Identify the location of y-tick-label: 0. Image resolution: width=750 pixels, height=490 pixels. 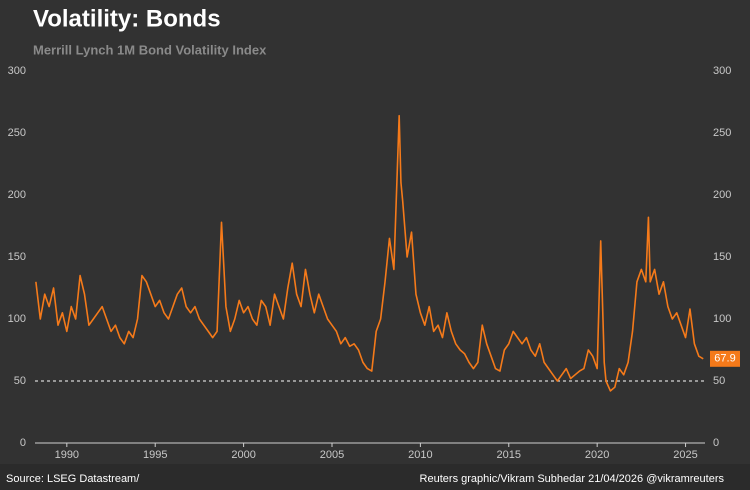
(23, 443).